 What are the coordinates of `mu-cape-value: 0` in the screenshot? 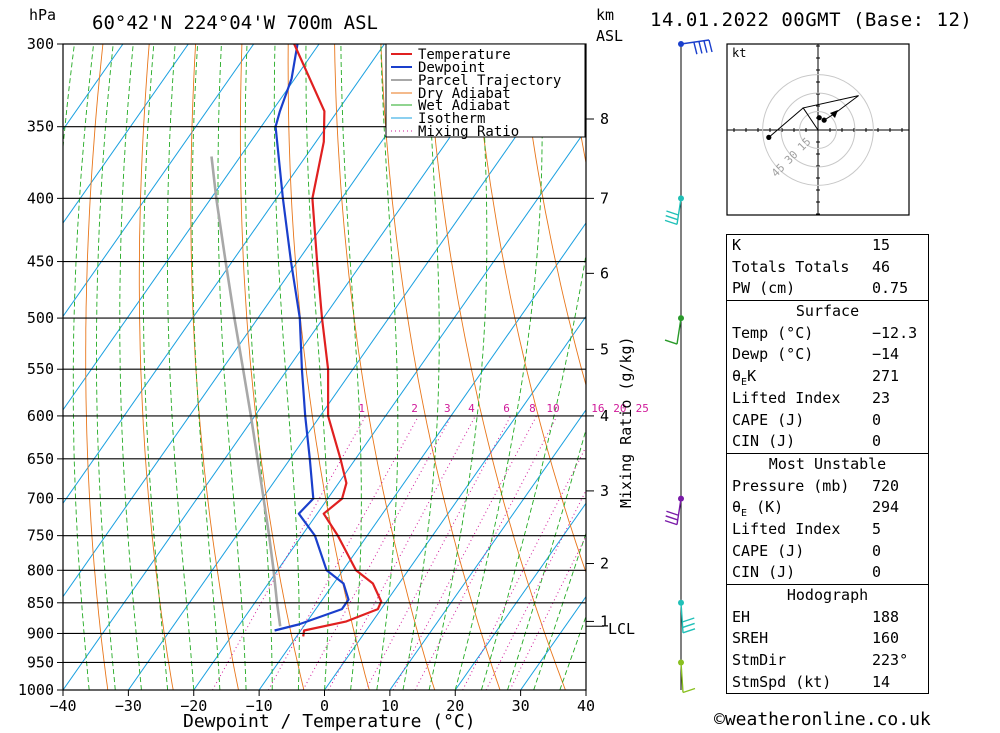 It's located at (877, 550).